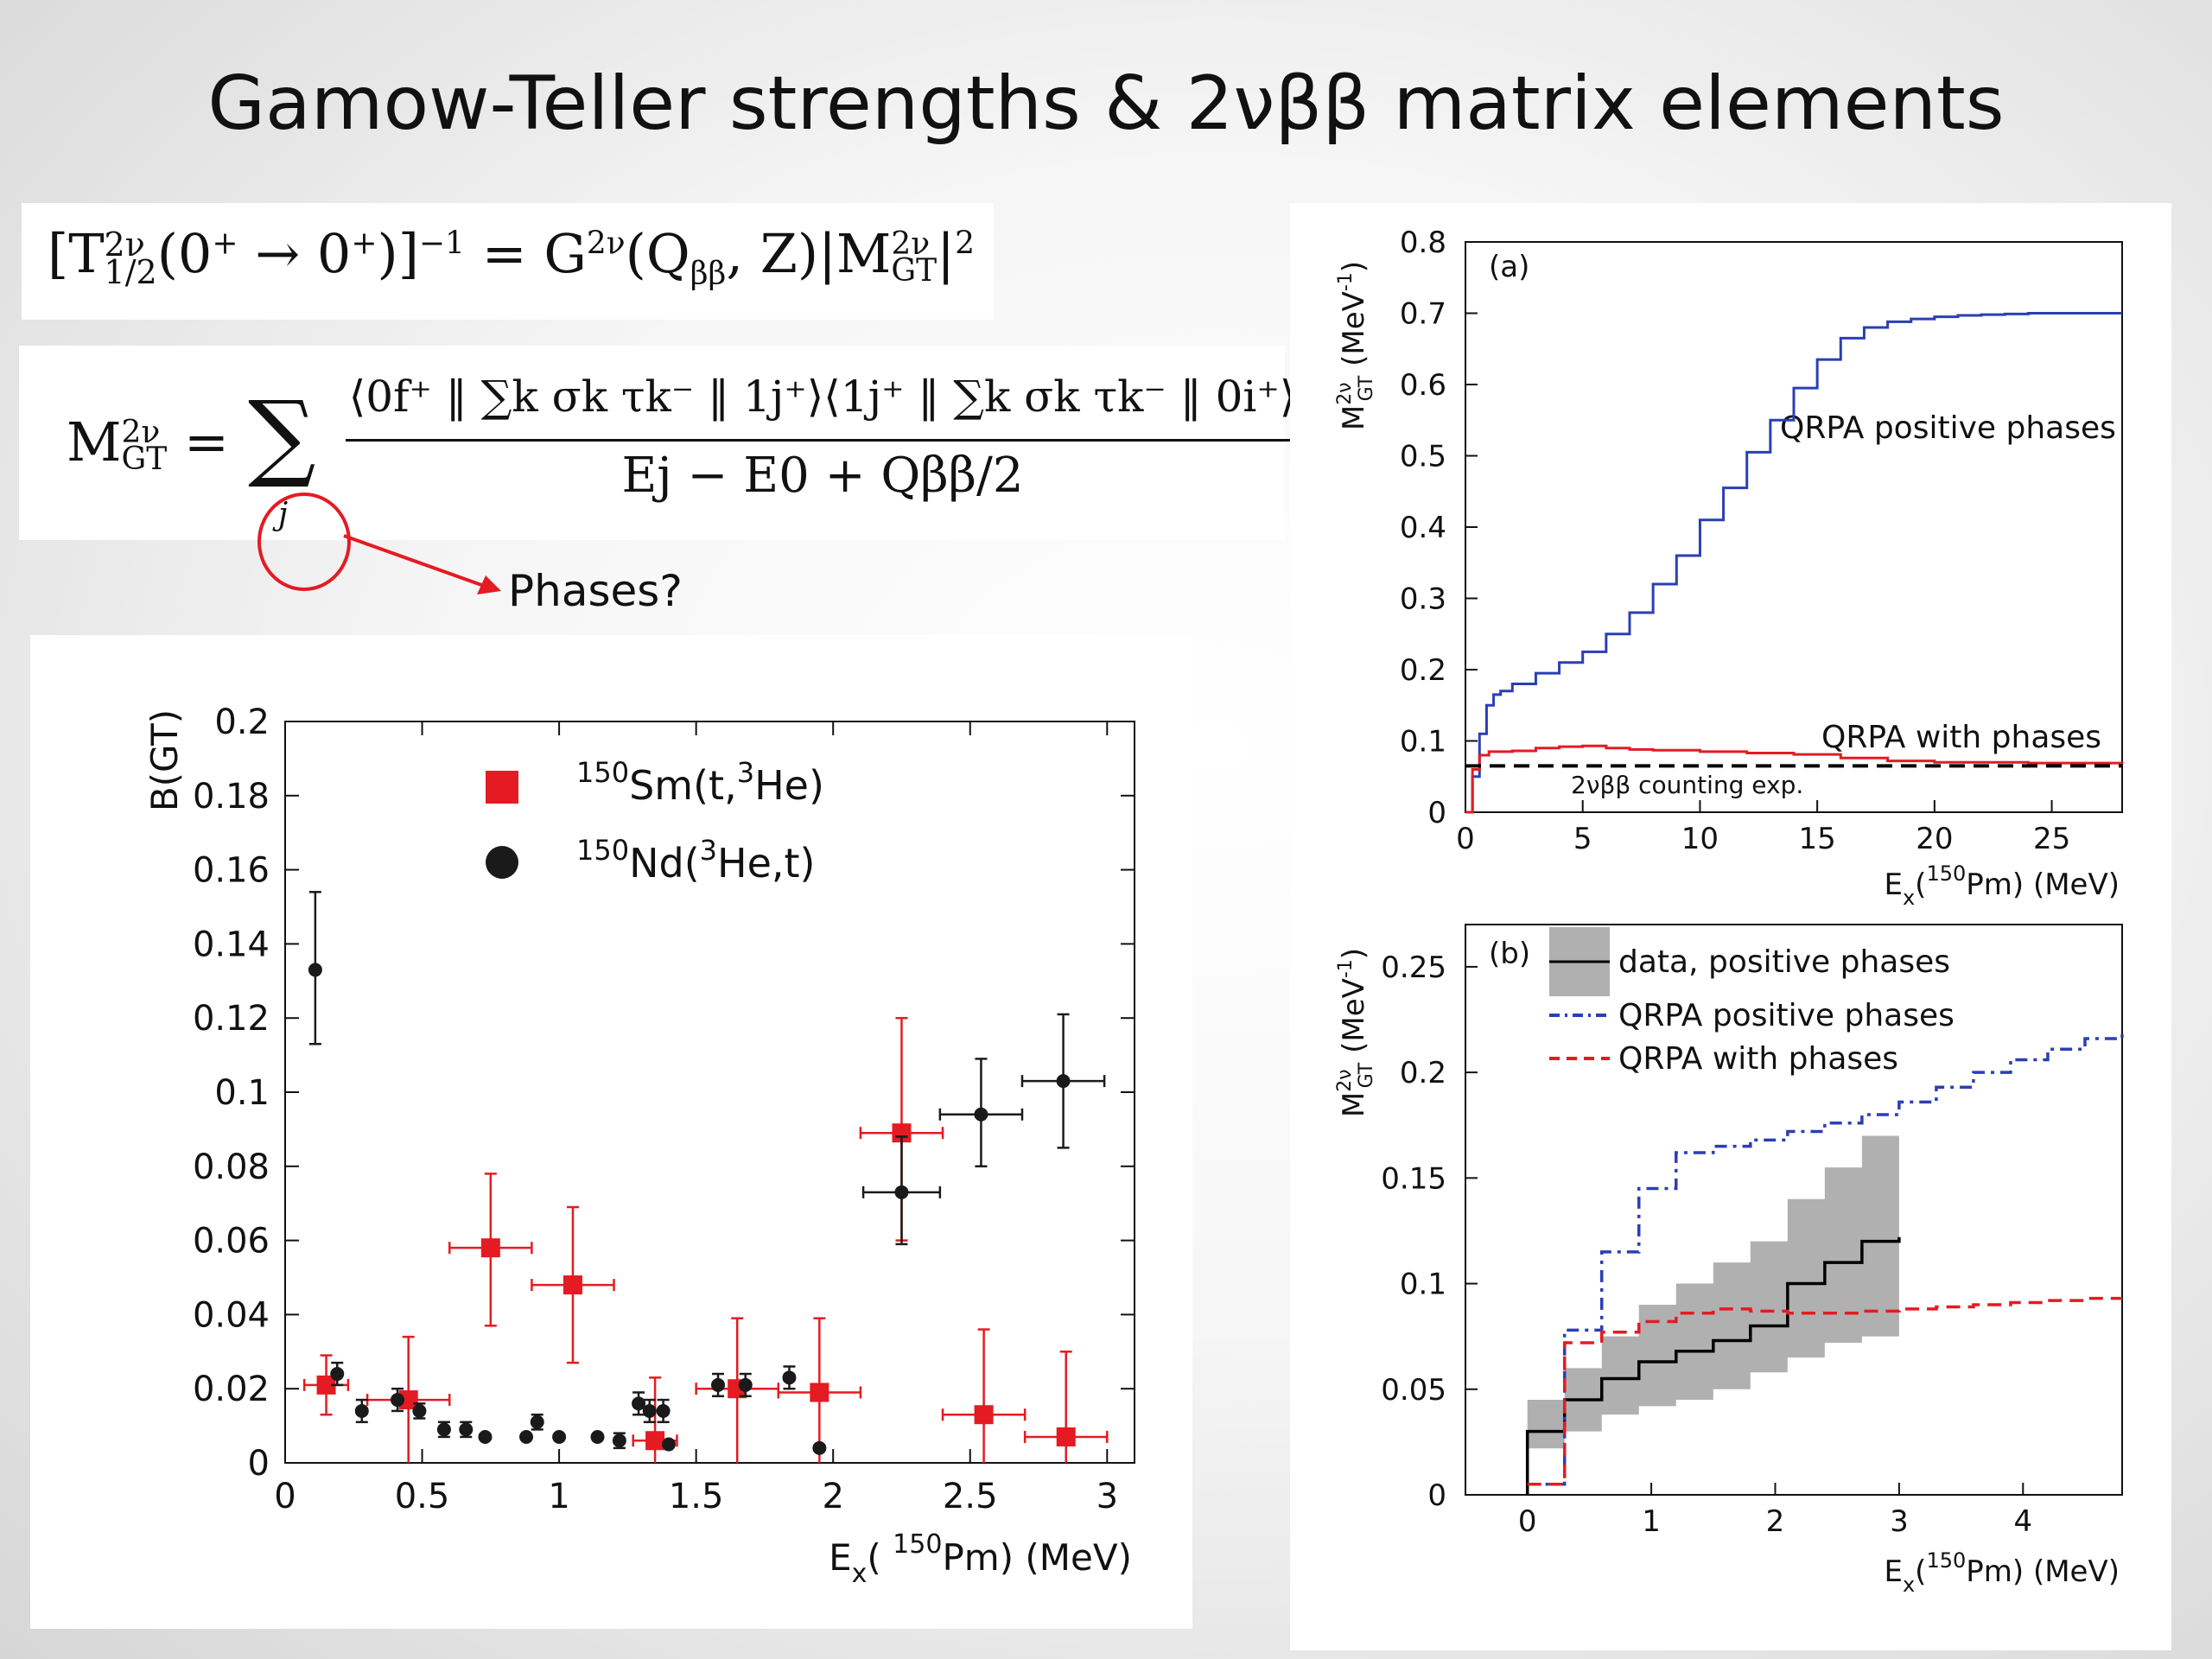 This screenshot has height=1659, width=2212. What do you see at coordinates (2002, 885) in the screenshot?
I see `panel-a-x-axis-label: Ex(150Pm) (MeV)` at bounding box center [2002, 885].